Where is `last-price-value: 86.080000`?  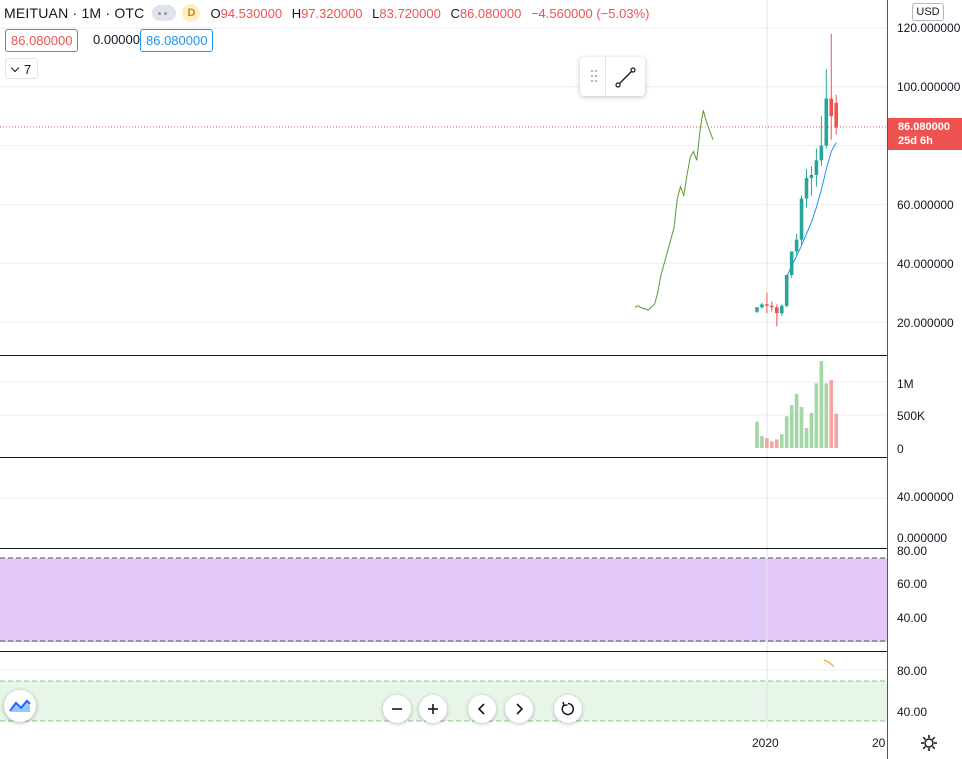 last-price-value: 86.080000 is located at coordinates (924, 127).